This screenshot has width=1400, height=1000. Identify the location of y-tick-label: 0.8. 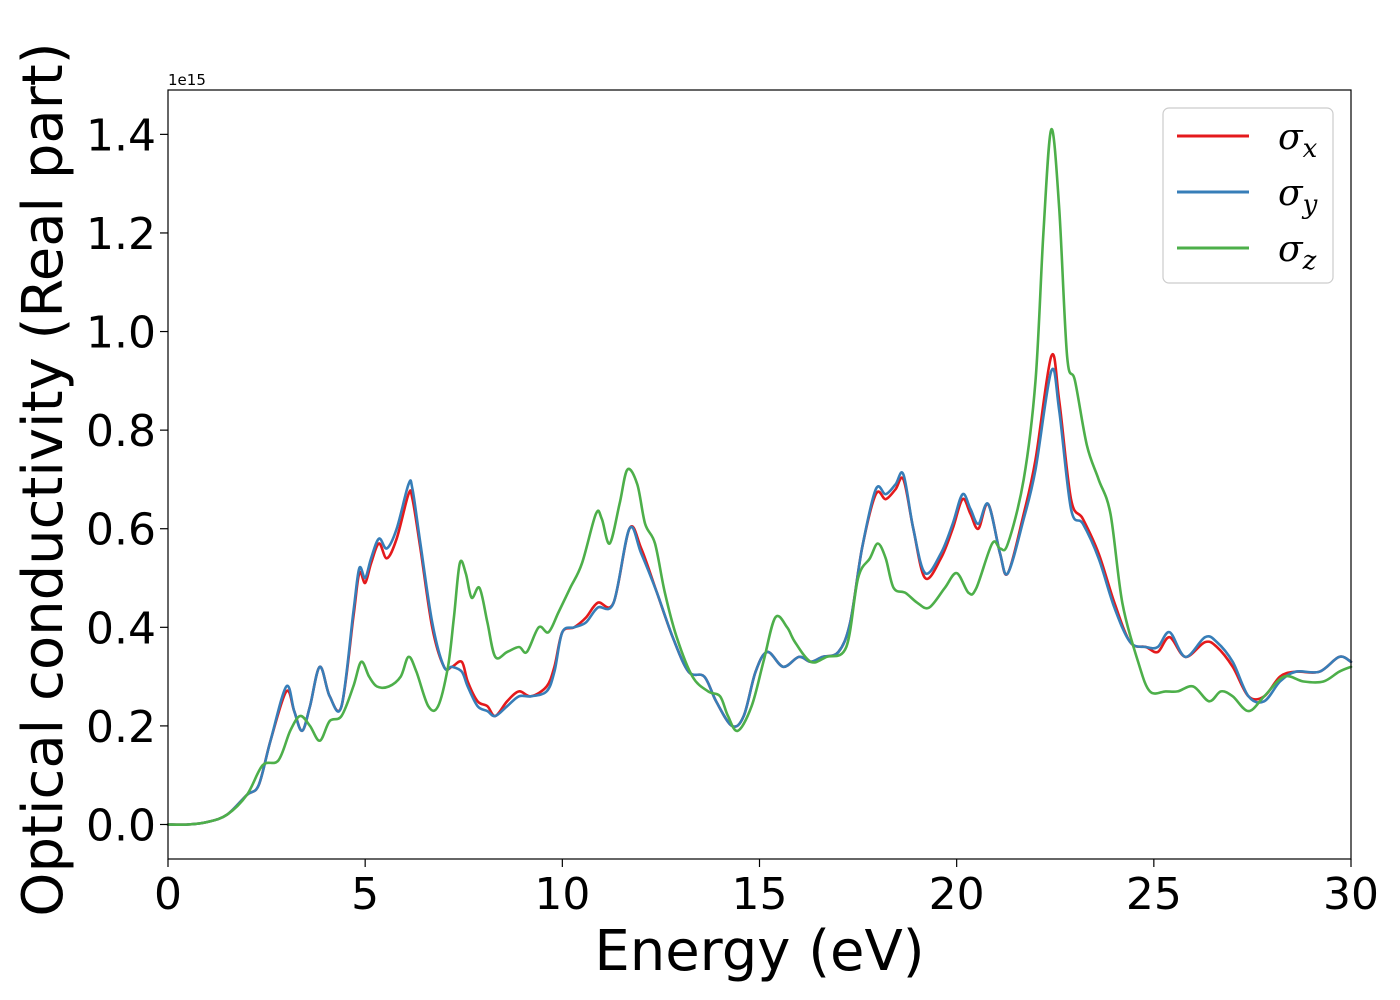
(121, 431).